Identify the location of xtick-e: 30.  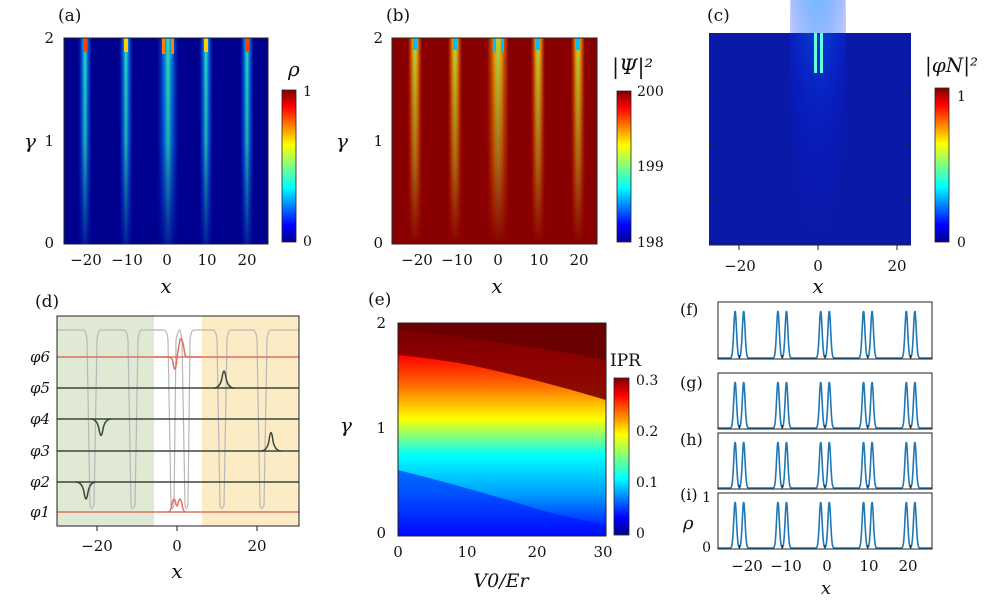
(602, 552).